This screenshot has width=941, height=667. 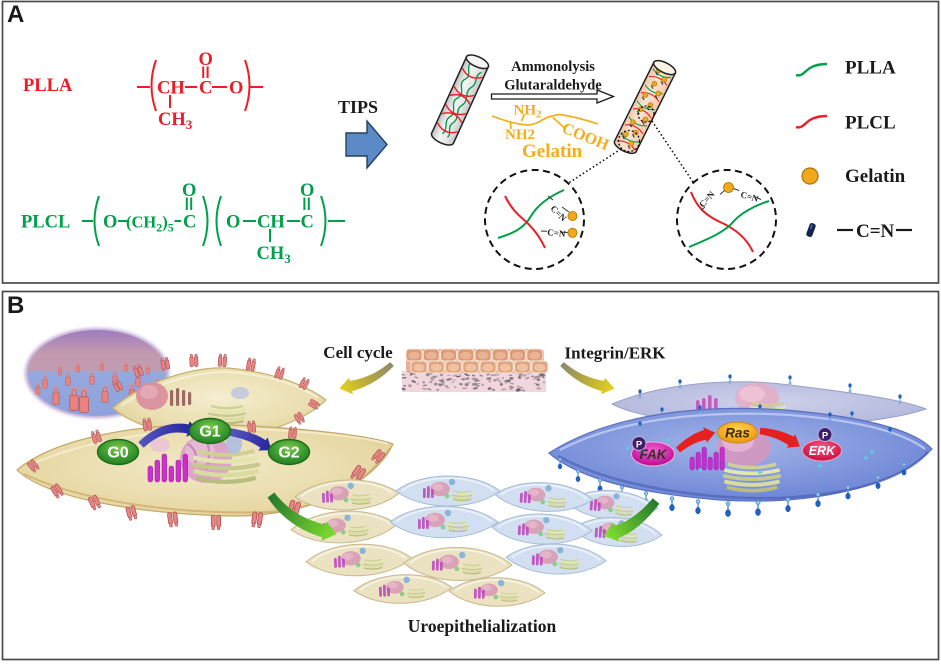 I want to click on svg-text: TIPS, so click(x=358, y=107).